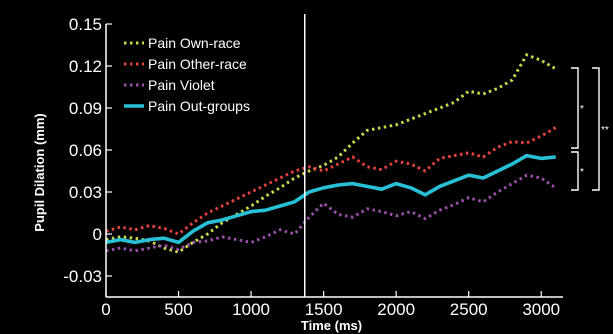 This screenshot has height=334, width=613. Describe the element at coordinates (82, 276) in the screenshot. I see `y-tick-label: -0.03` at that location.